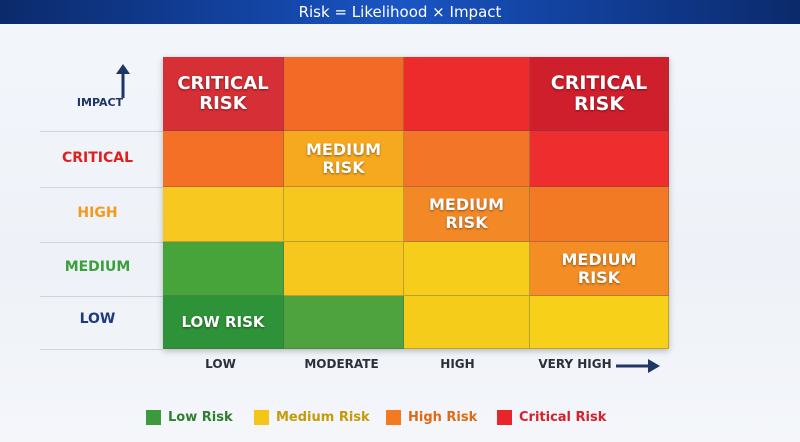  I want to click on legend-item-high-risk: High Risk, so click(431, 417).